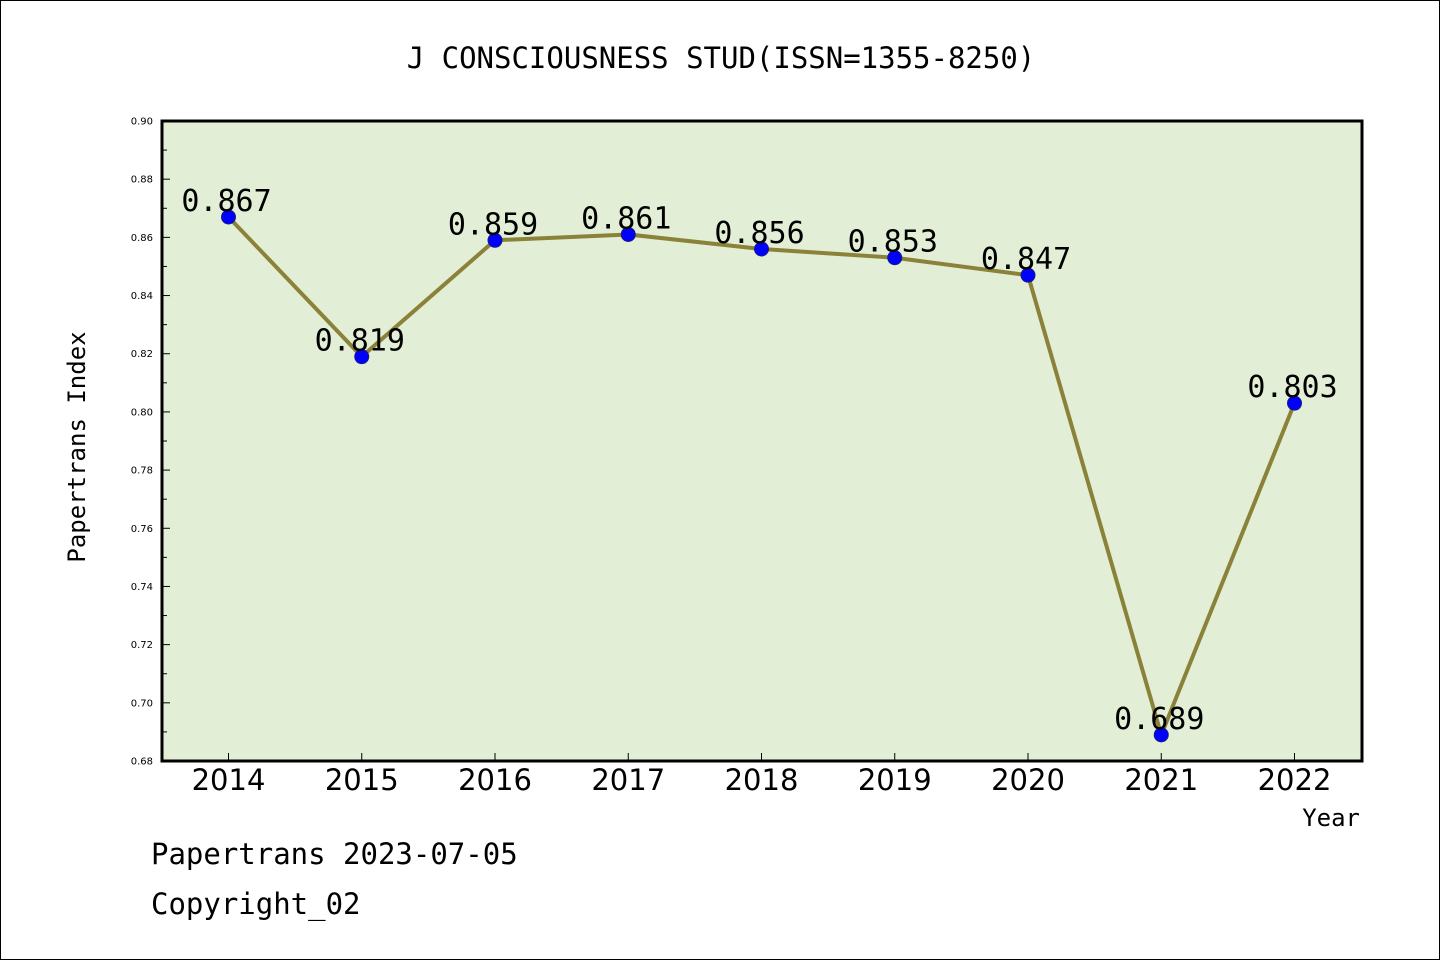  I want to click on data-label: 0.859, so click(493, 224).